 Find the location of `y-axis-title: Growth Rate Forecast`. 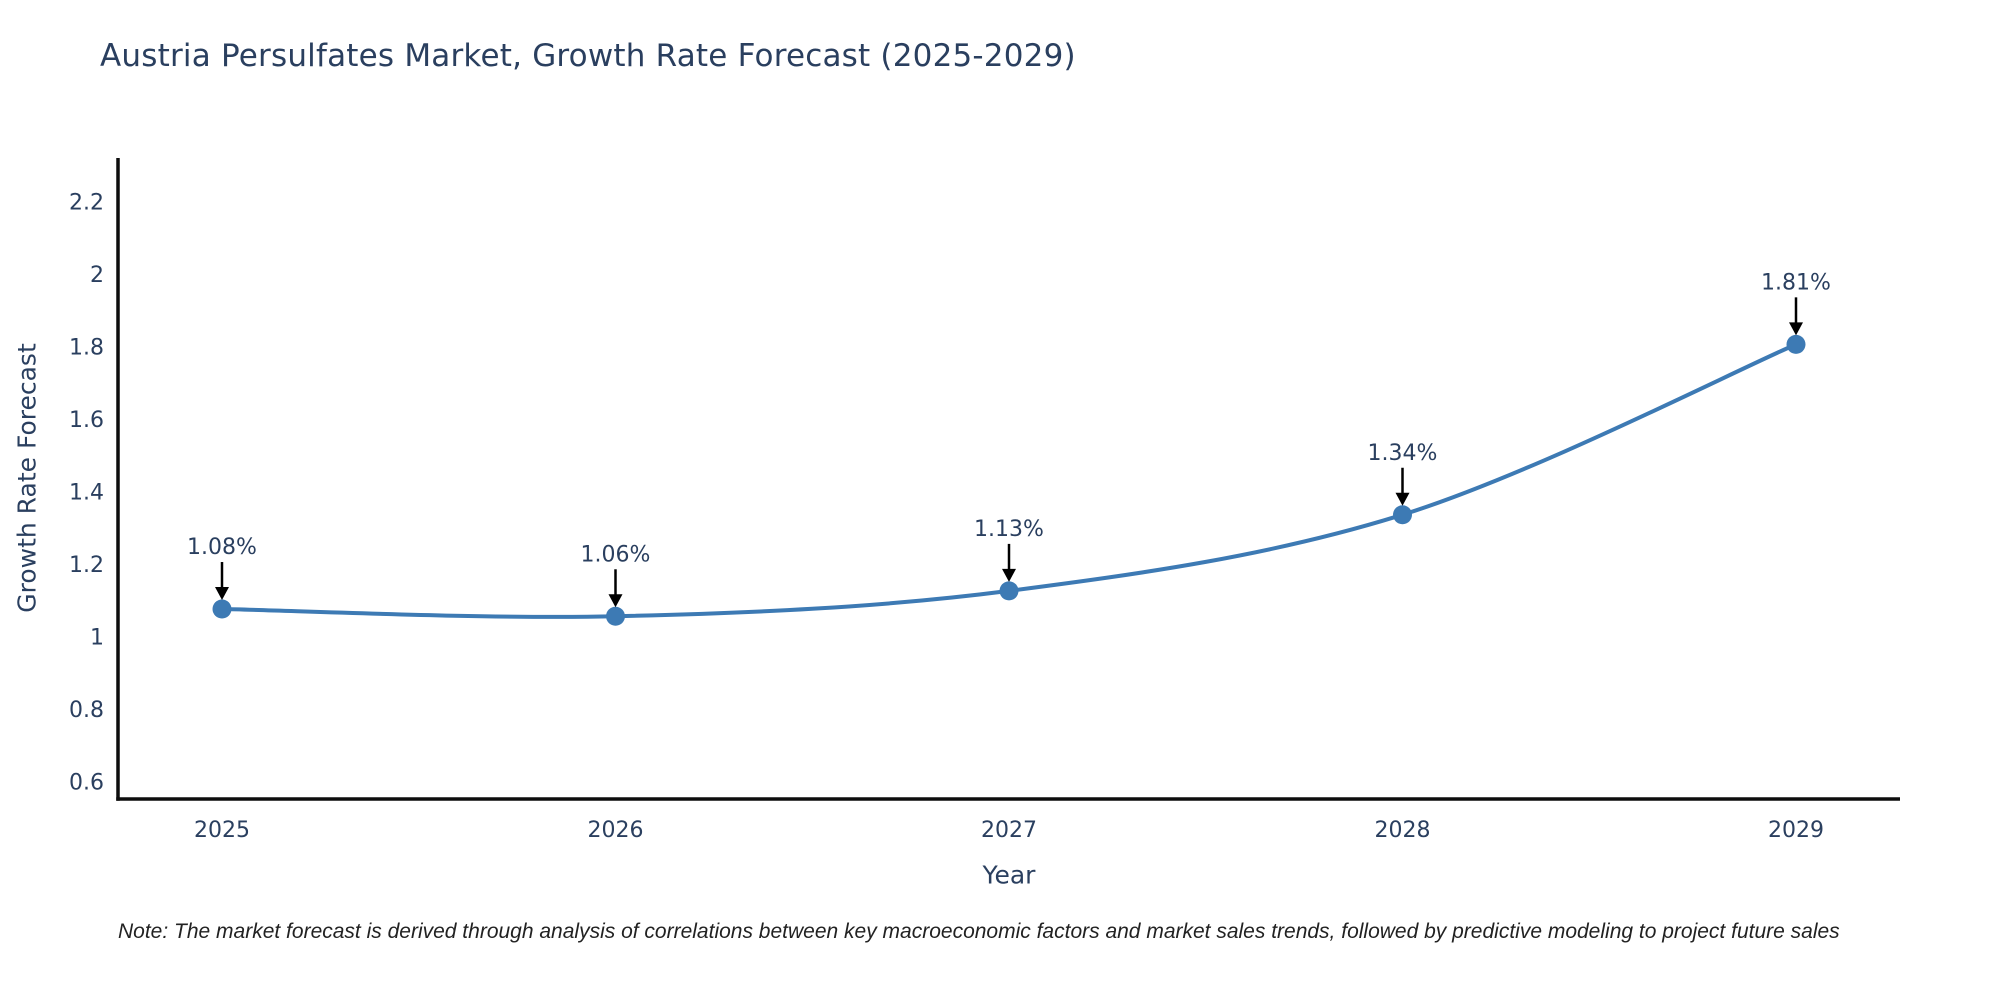

y-axis-title: Growth Rate Forecast is located at coordinates (27, 478).